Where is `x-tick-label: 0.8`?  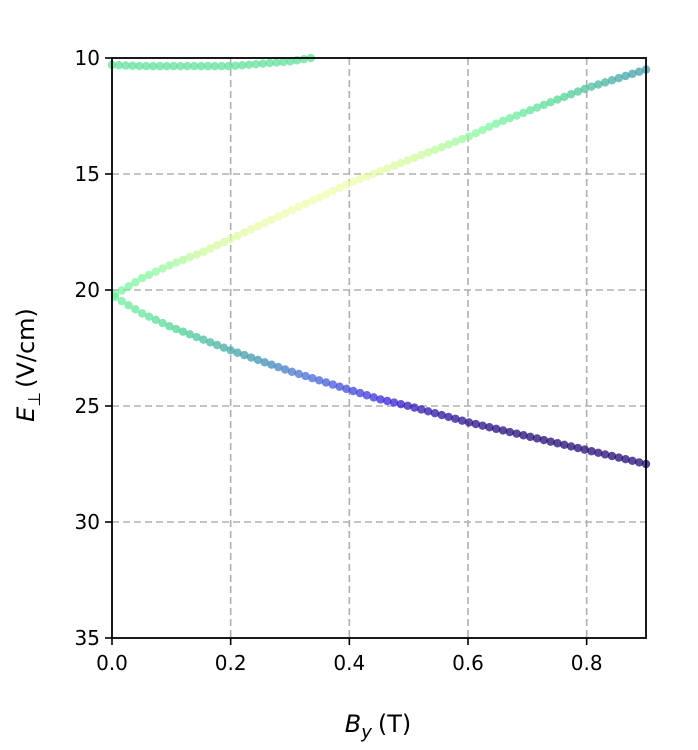 x-tick-label: 0.8 is located at coordinates (587, 663).